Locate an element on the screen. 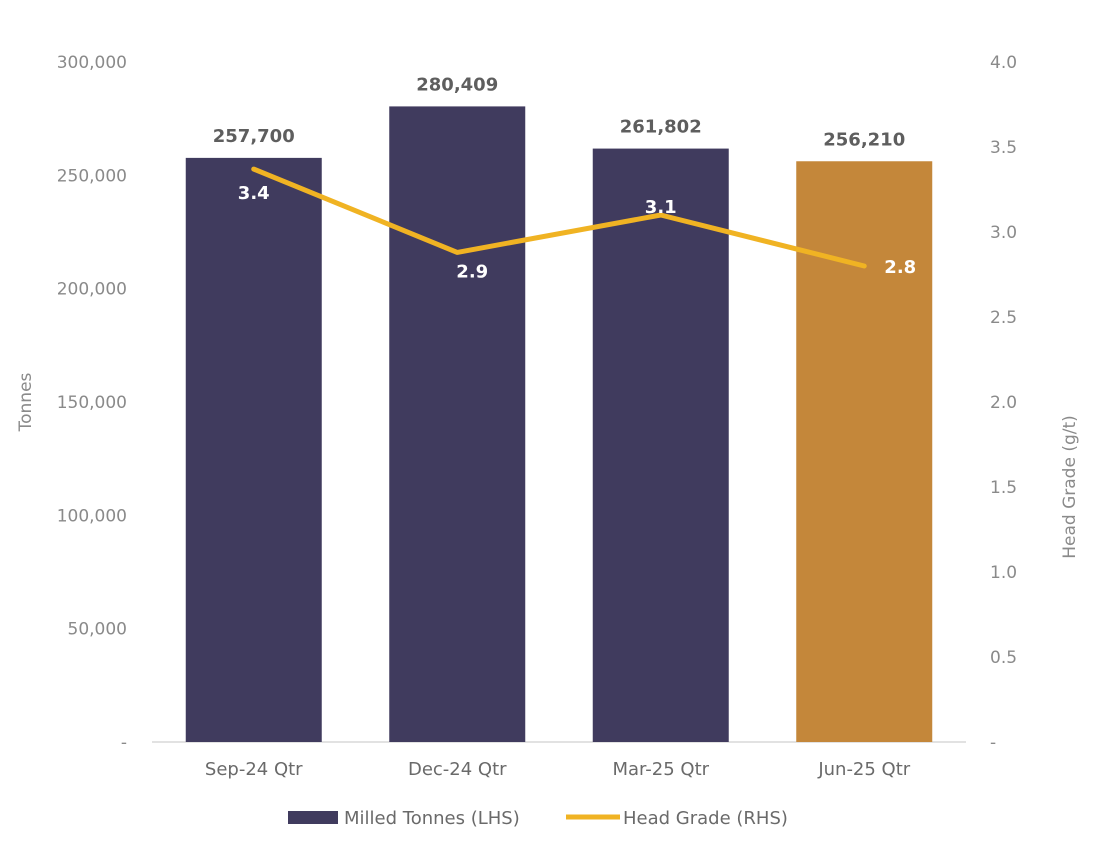 The height and width of the screenshot is (848, 1101). bar-value-label: 261,802 is located at coordinates (661, 127).